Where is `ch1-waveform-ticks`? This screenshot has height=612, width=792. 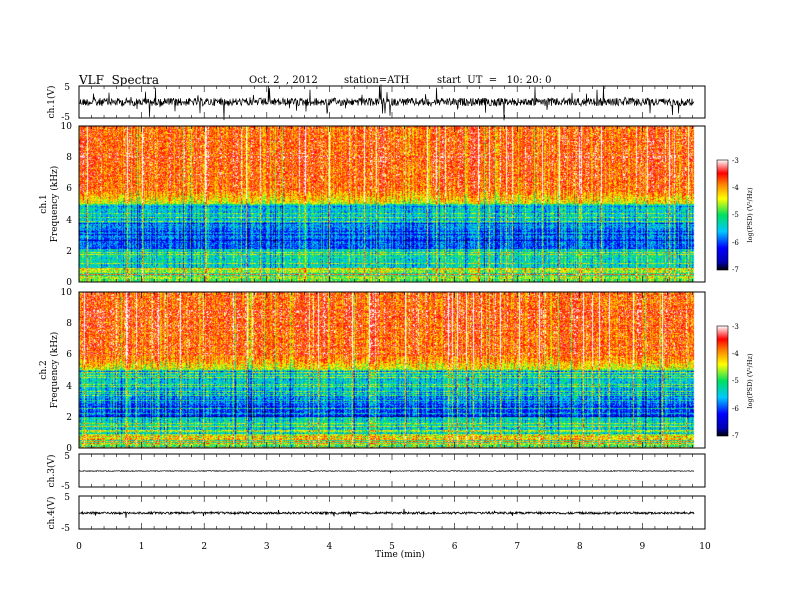 ch1-waveform-ticks is located at coordinates (392, 102).